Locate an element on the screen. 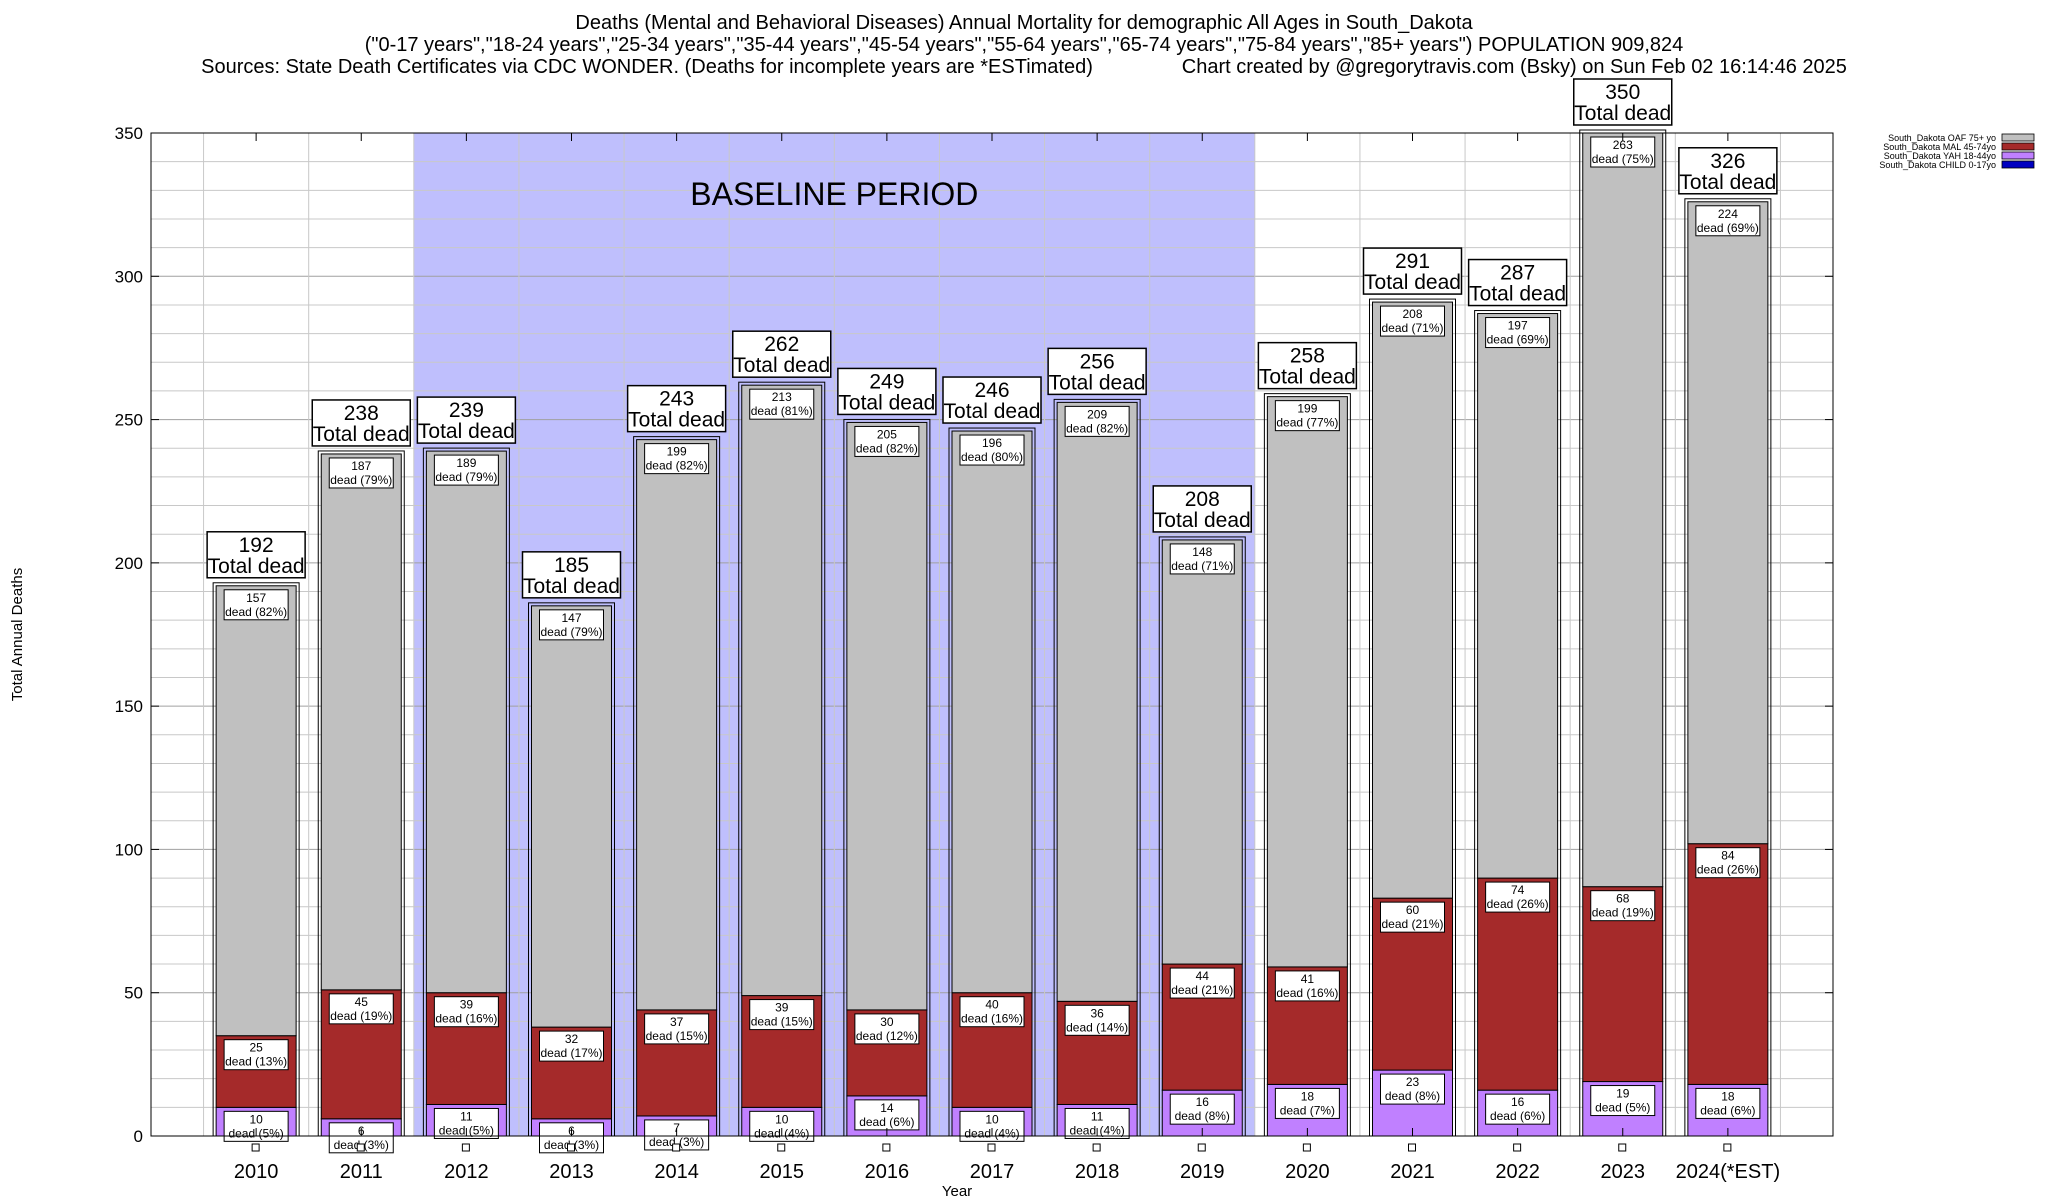 The width and height of the screenshot is (2048, 1200). segment-pct-label: dead (19%) is located at coordinates (361, 1016).